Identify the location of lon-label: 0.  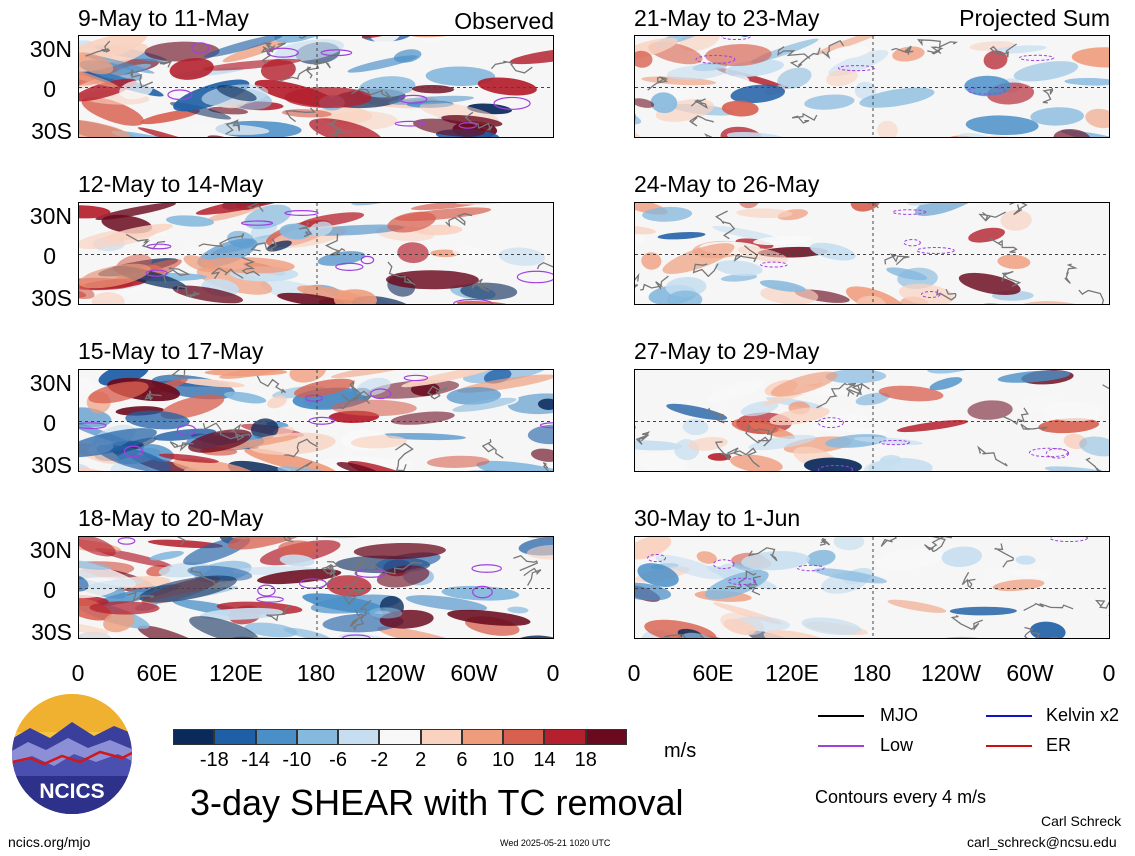
(1109, 673).